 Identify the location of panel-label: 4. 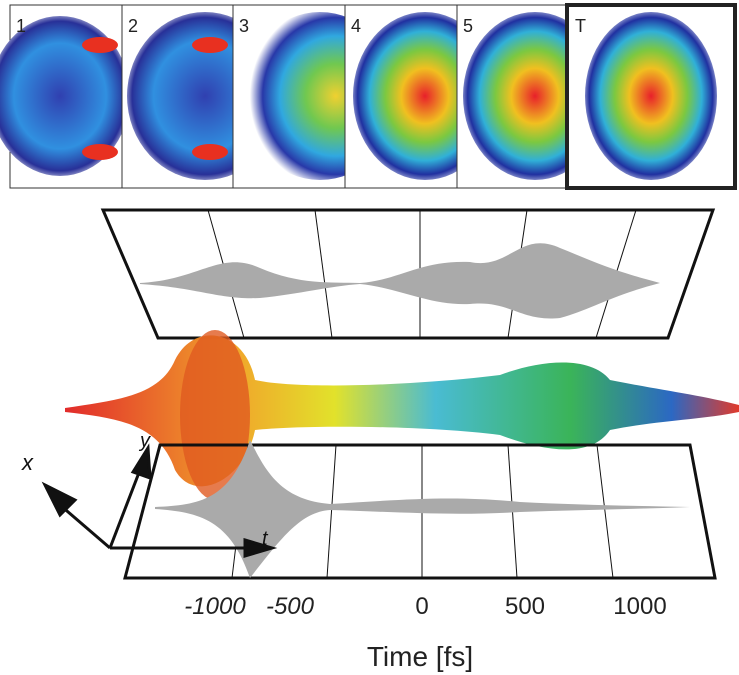
(356, 26).